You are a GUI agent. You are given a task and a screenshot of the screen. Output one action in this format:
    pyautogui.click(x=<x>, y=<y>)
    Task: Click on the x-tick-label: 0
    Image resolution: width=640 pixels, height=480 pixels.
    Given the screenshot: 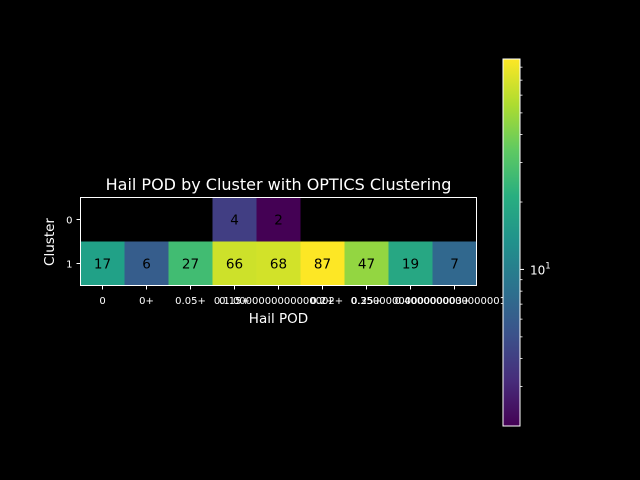 What is the action you would take?
    pyautogui.click(x=102, y=301)
    